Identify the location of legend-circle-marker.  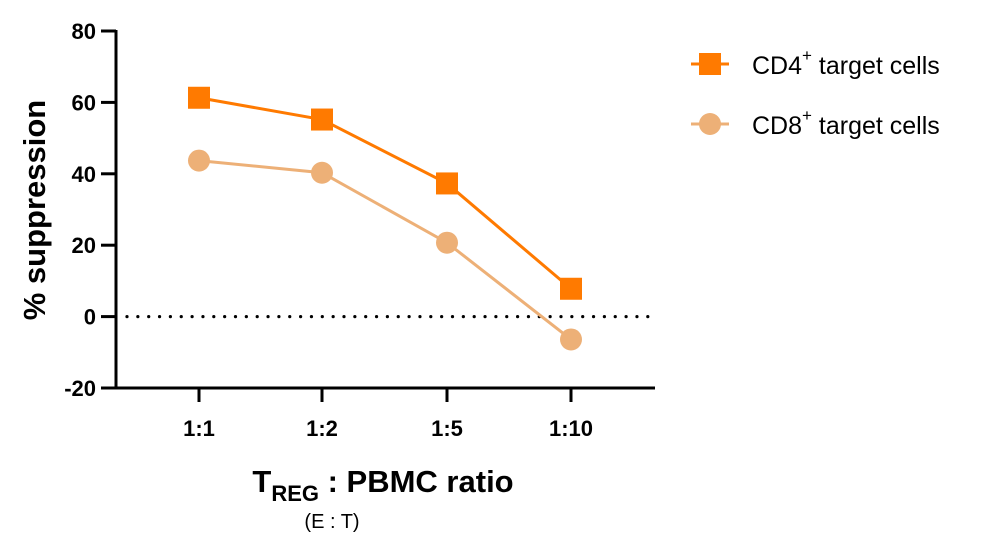
(710, 124).